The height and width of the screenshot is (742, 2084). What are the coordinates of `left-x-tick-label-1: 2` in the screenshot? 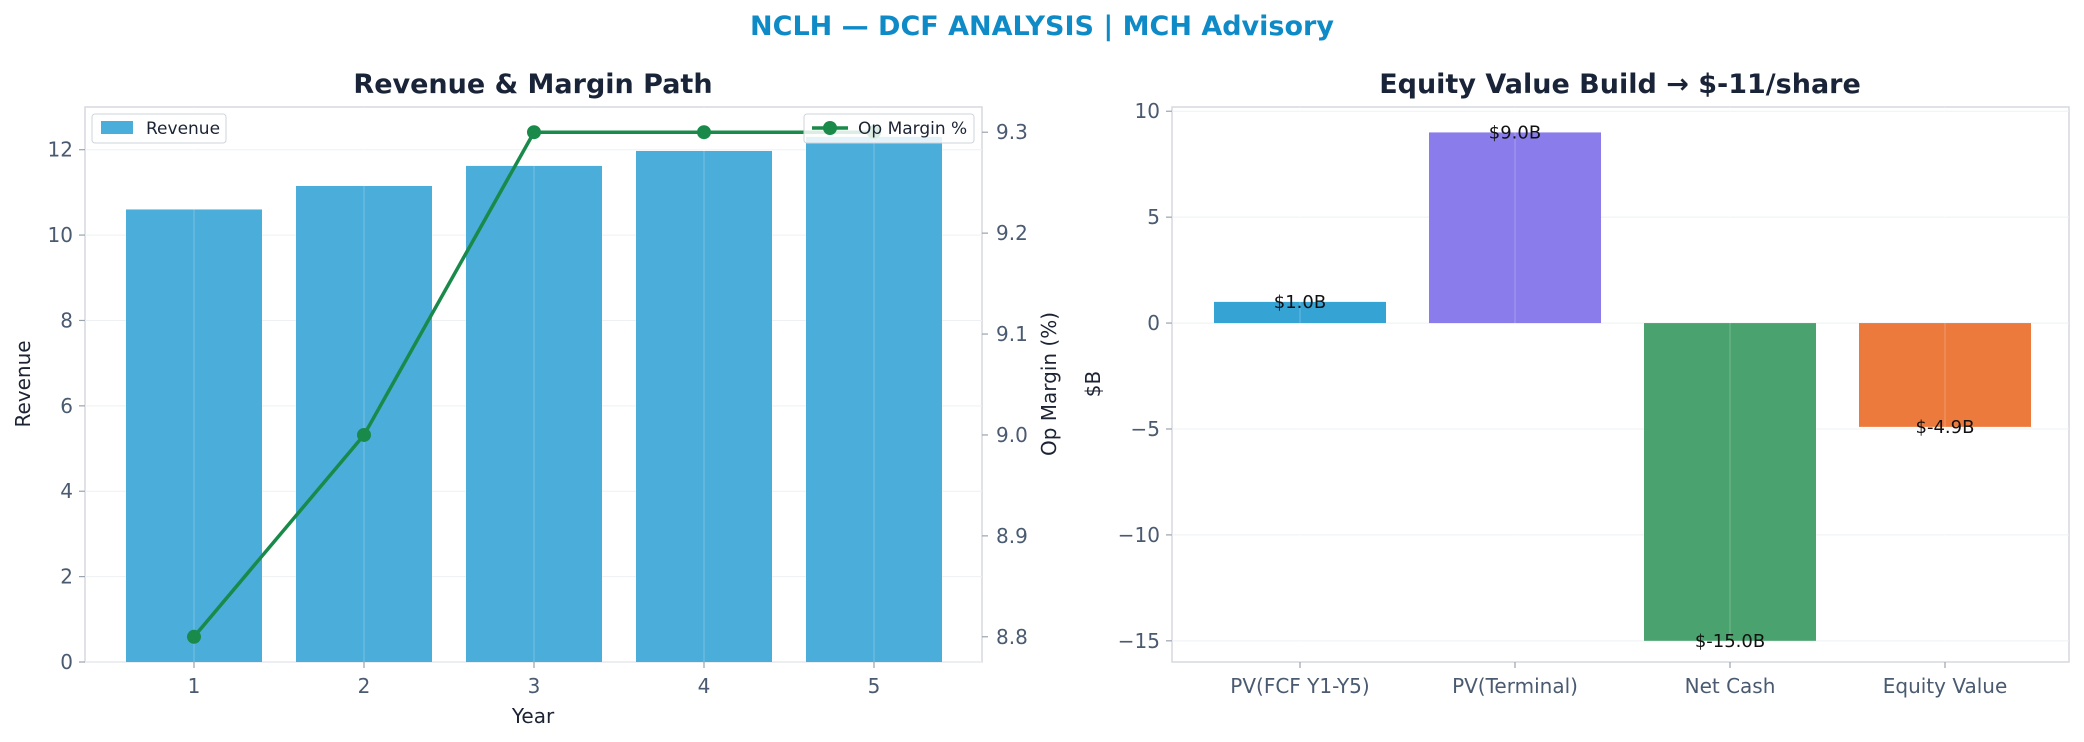 It's located at (364, 686).